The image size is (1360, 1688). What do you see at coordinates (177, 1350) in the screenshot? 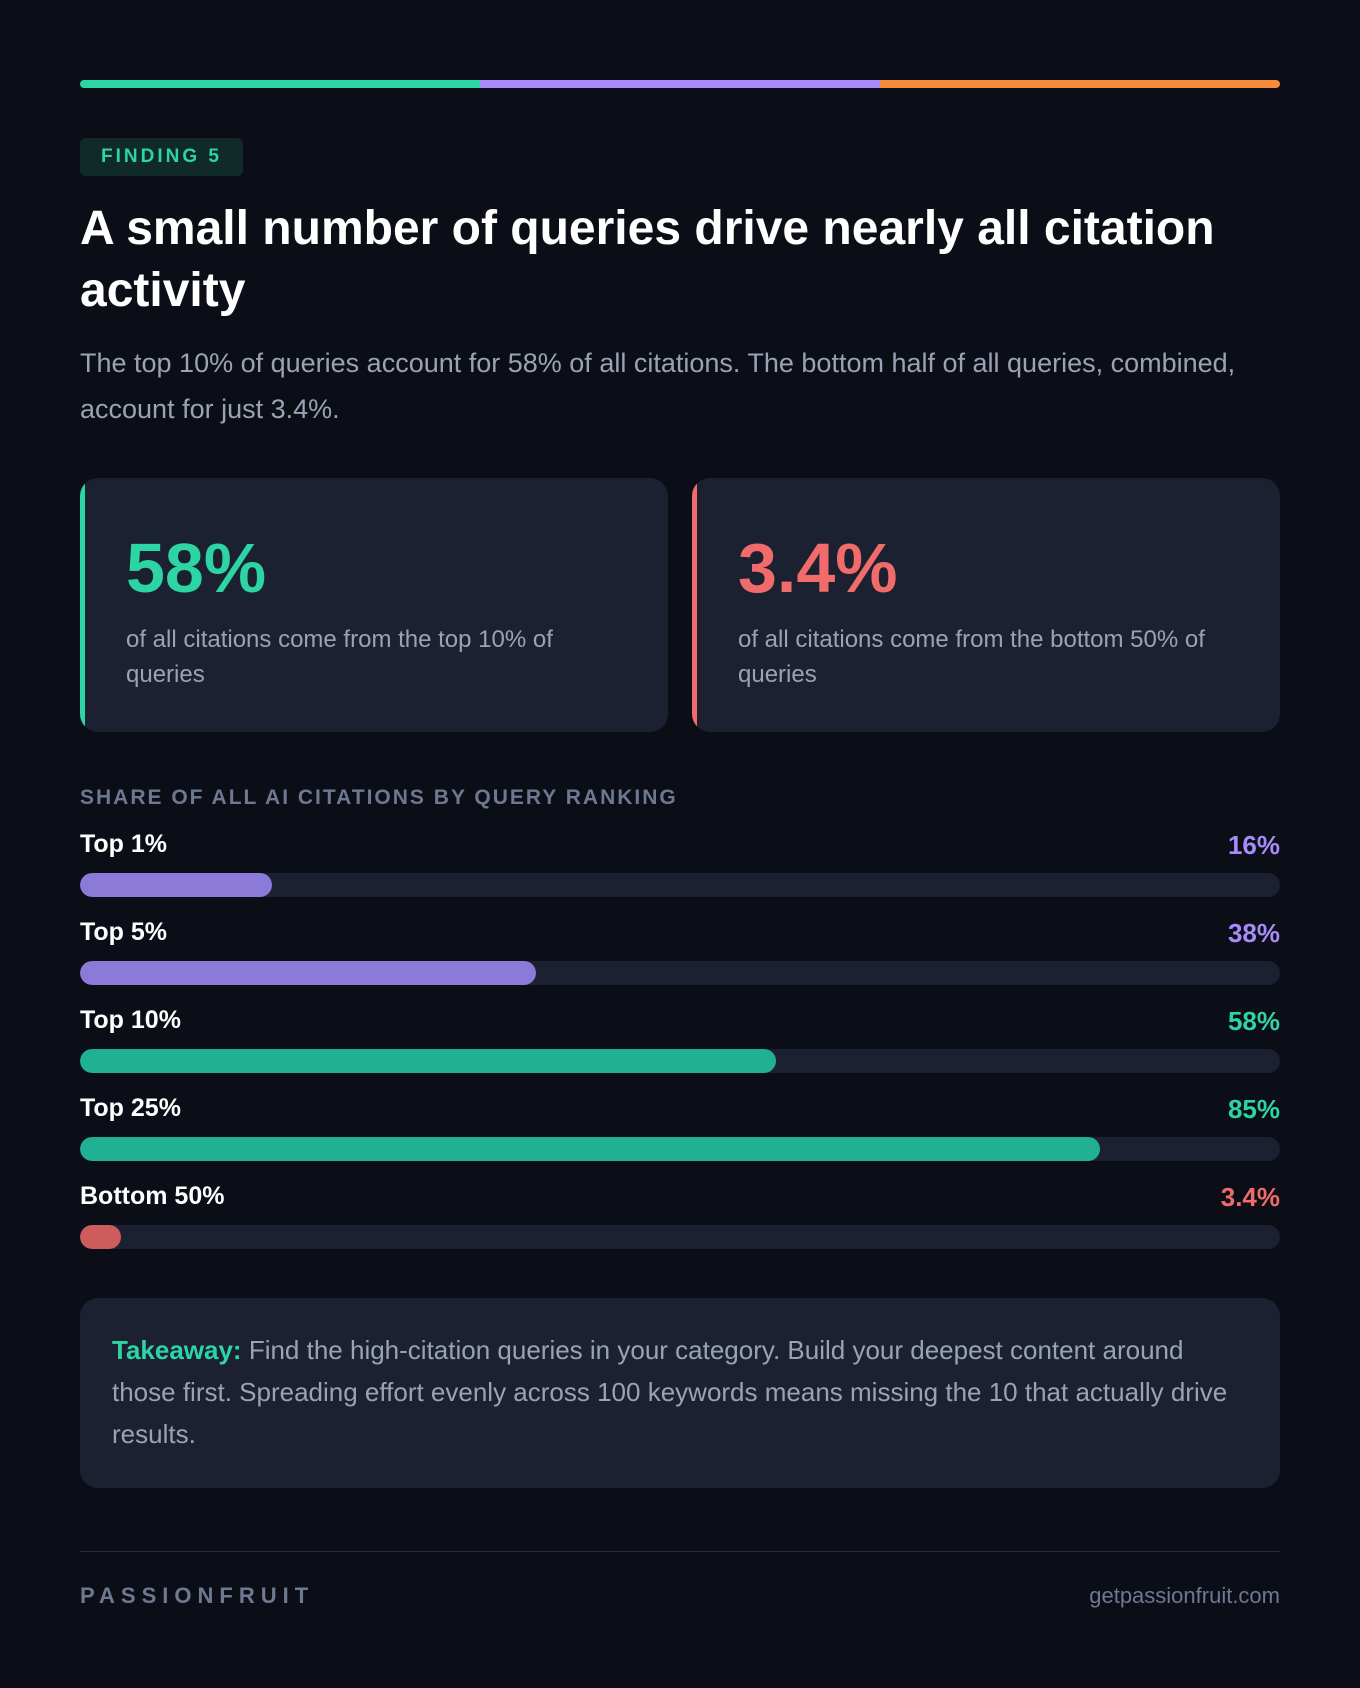
I see `takeaway-lead: Takeaway:` at bounding box center [177, 1350].